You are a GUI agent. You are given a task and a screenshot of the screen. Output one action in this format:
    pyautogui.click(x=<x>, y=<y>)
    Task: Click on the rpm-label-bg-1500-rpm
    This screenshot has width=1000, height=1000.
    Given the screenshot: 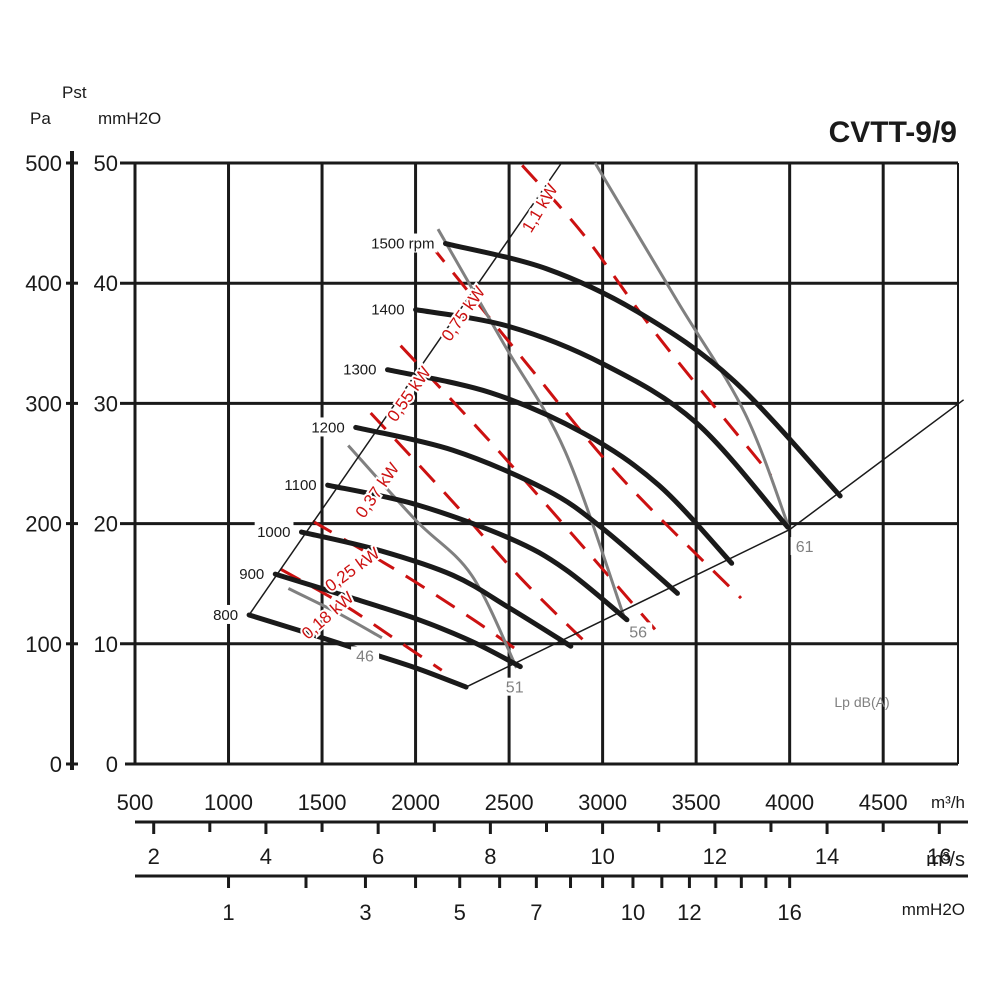 What is the action you would take?
    pyautogui.click(x=401, y=243)
    